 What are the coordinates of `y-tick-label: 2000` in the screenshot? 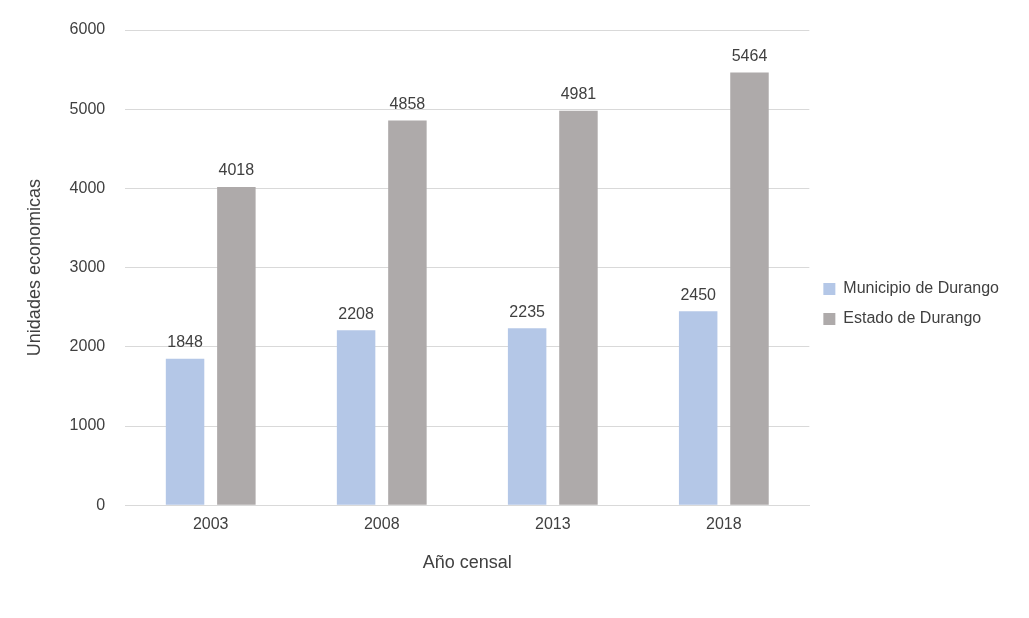 It's located at (87, 346).